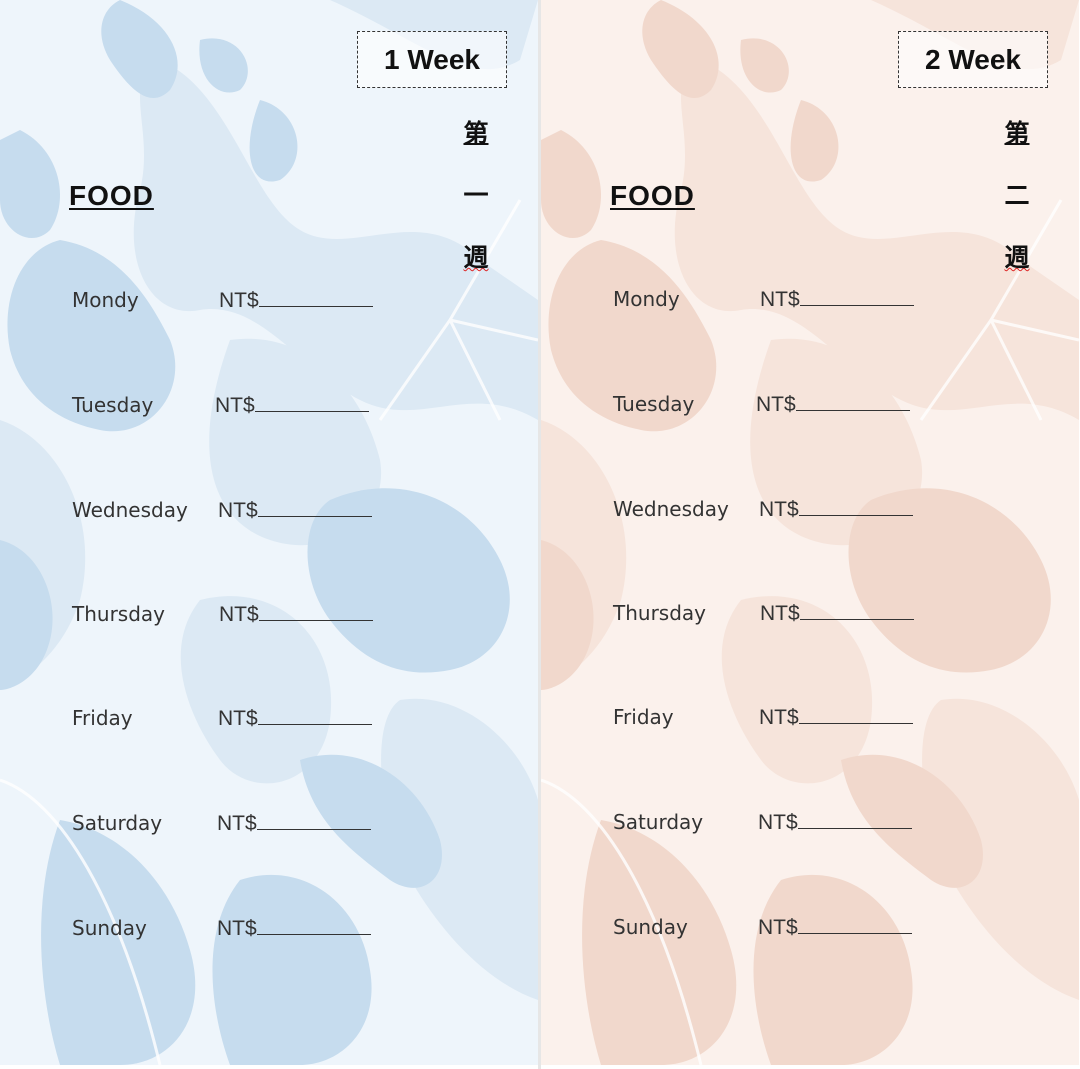  Describe the element at coordinates (432, 59) in the screenshot. I see `week-label-box: 1 Week` at that location.